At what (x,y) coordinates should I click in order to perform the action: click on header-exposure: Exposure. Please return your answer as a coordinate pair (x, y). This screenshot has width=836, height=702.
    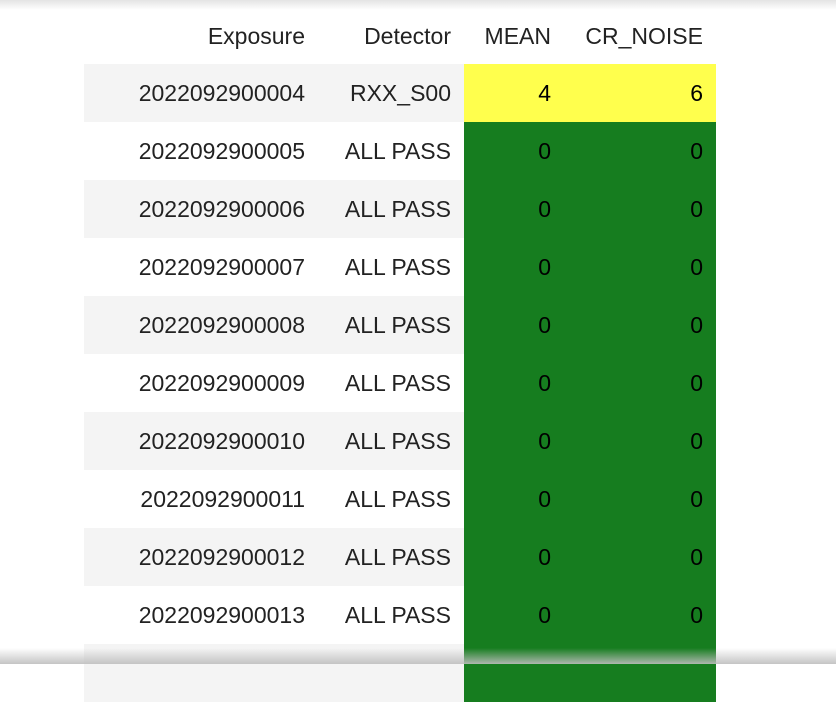
    Looking at the image, I should click on (256, 35).